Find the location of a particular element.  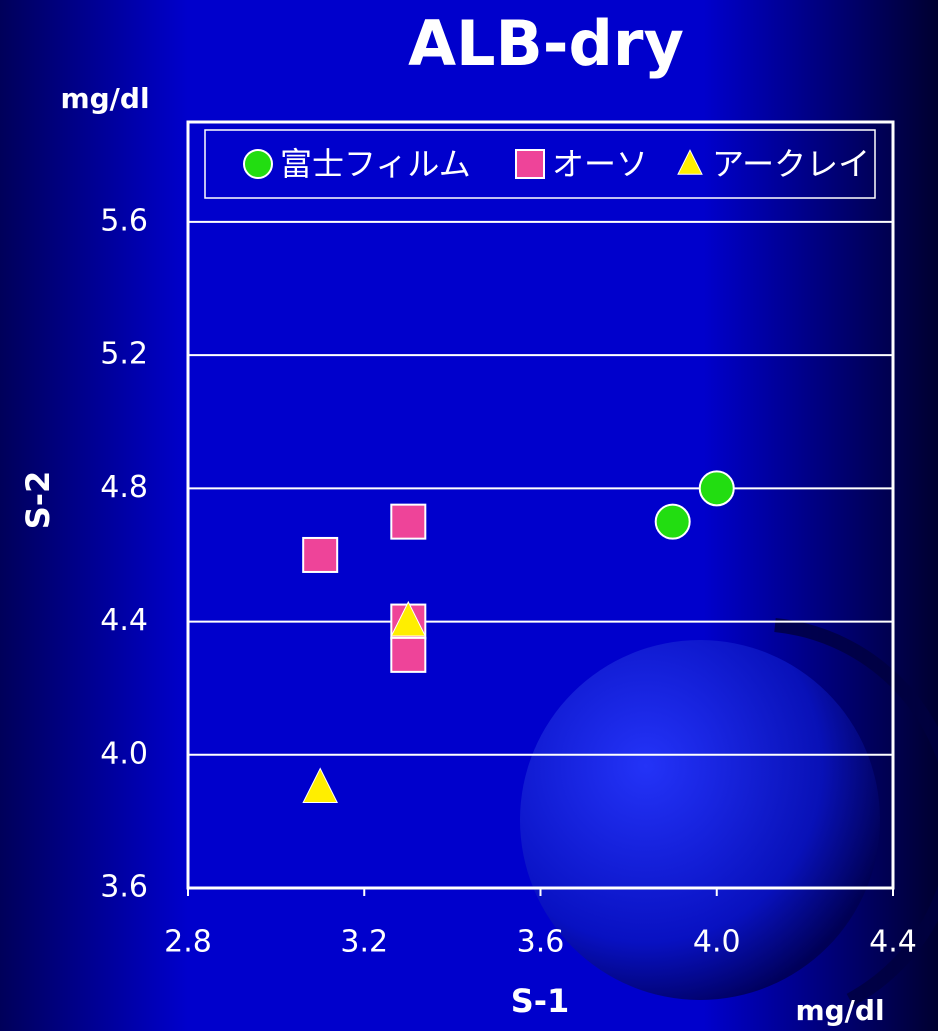

y-axis-label: S-2 is located at coordinates (38, 500).